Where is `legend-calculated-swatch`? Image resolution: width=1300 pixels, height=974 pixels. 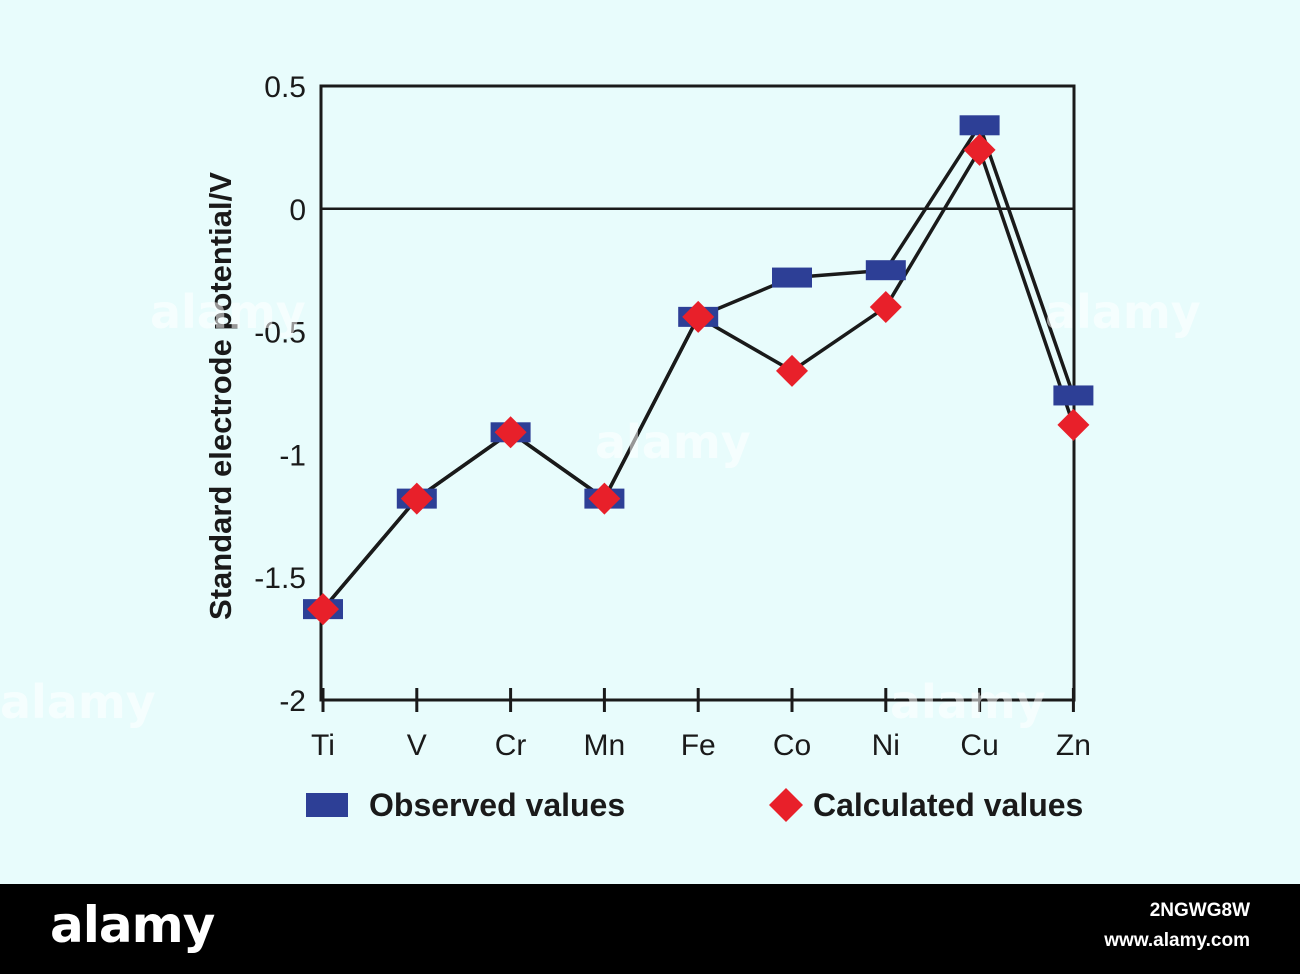 legend-calculated-swatch is located at coordinates (786, 805).